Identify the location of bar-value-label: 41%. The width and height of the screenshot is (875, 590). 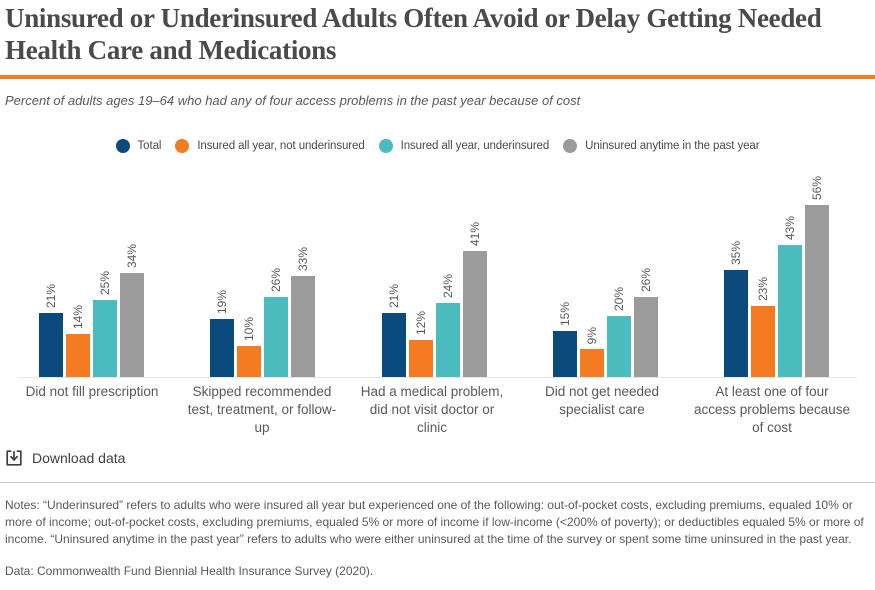
(474, 233).